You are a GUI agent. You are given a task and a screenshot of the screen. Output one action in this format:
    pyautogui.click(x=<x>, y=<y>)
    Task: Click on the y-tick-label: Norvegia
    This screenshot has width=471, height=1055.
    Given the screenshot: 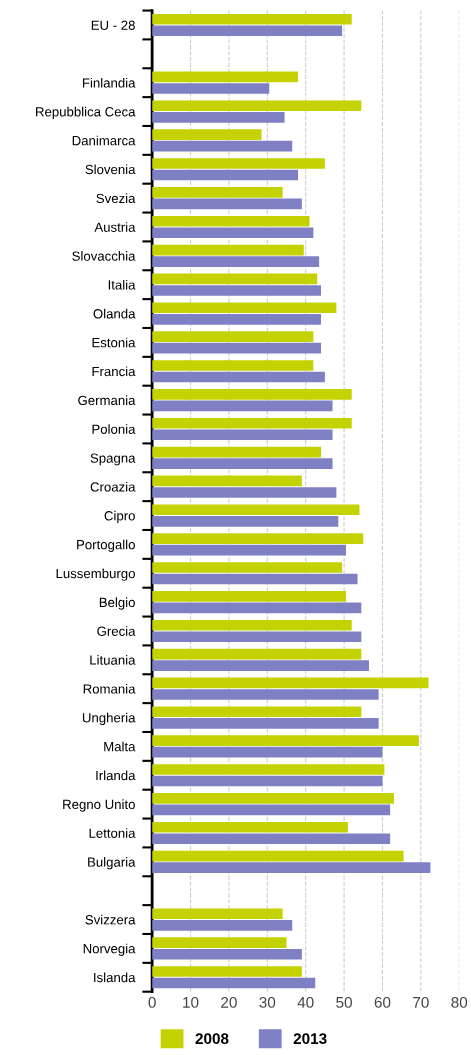 What is the action you would take?
    pyautogui.click(x=109, y=949)
    